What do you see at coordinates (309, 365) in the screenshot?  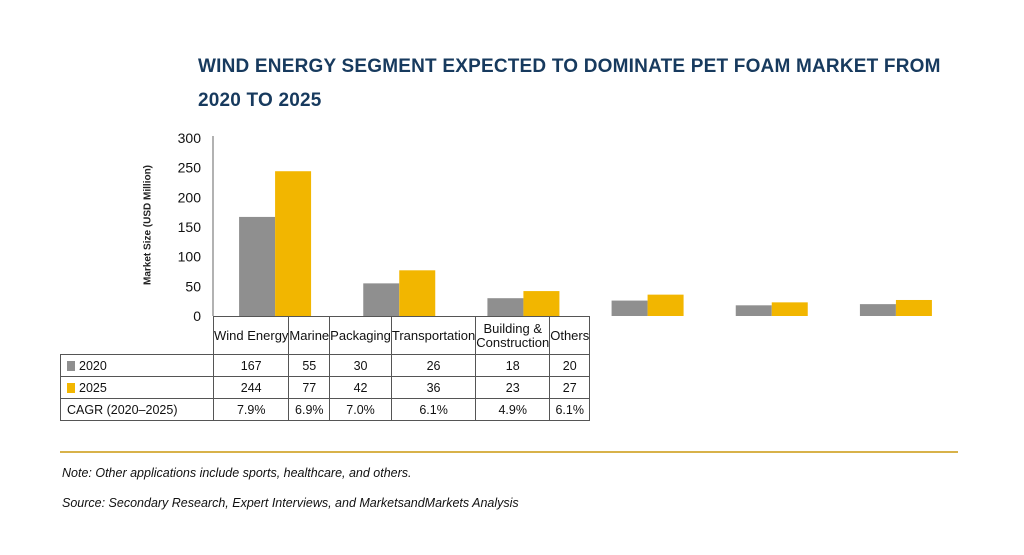 I see `table-cell: 55` at bounding box center [309, 365].